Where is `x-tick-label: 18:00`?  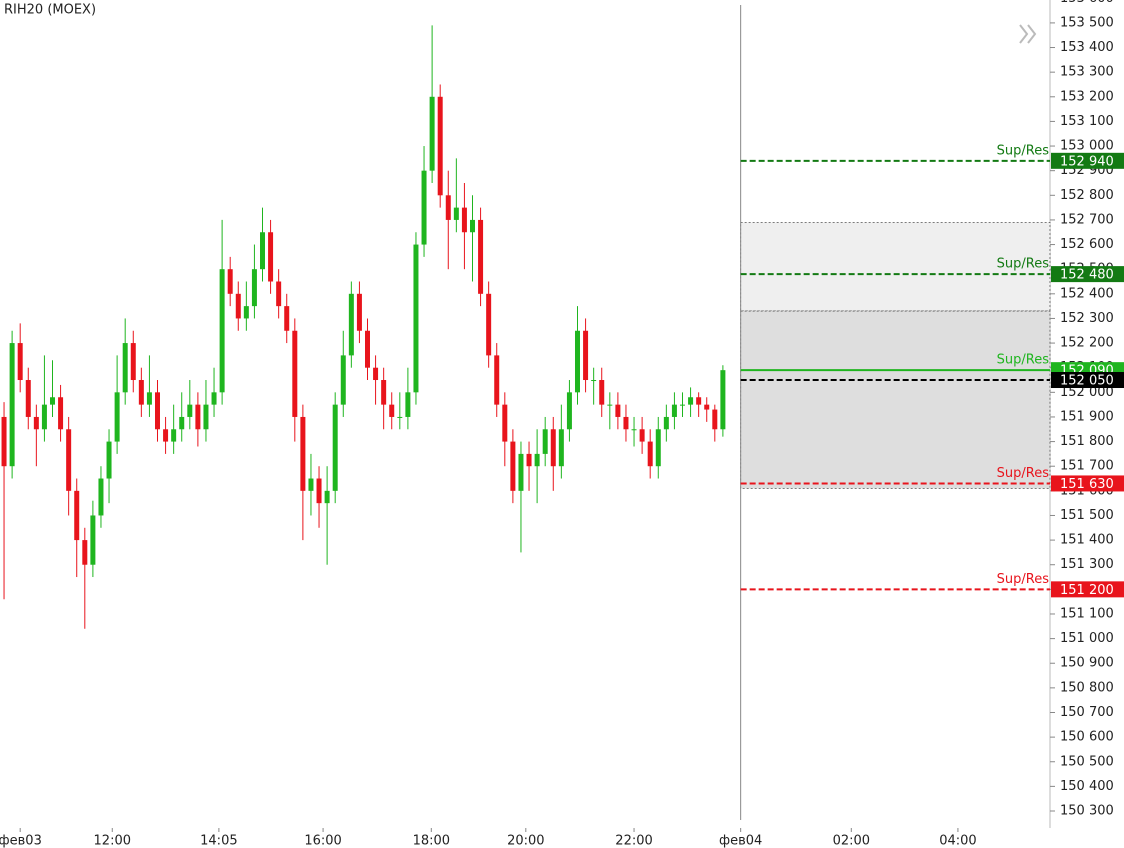
x-tick-label: 18:00 is located at coordinates (431, 841).